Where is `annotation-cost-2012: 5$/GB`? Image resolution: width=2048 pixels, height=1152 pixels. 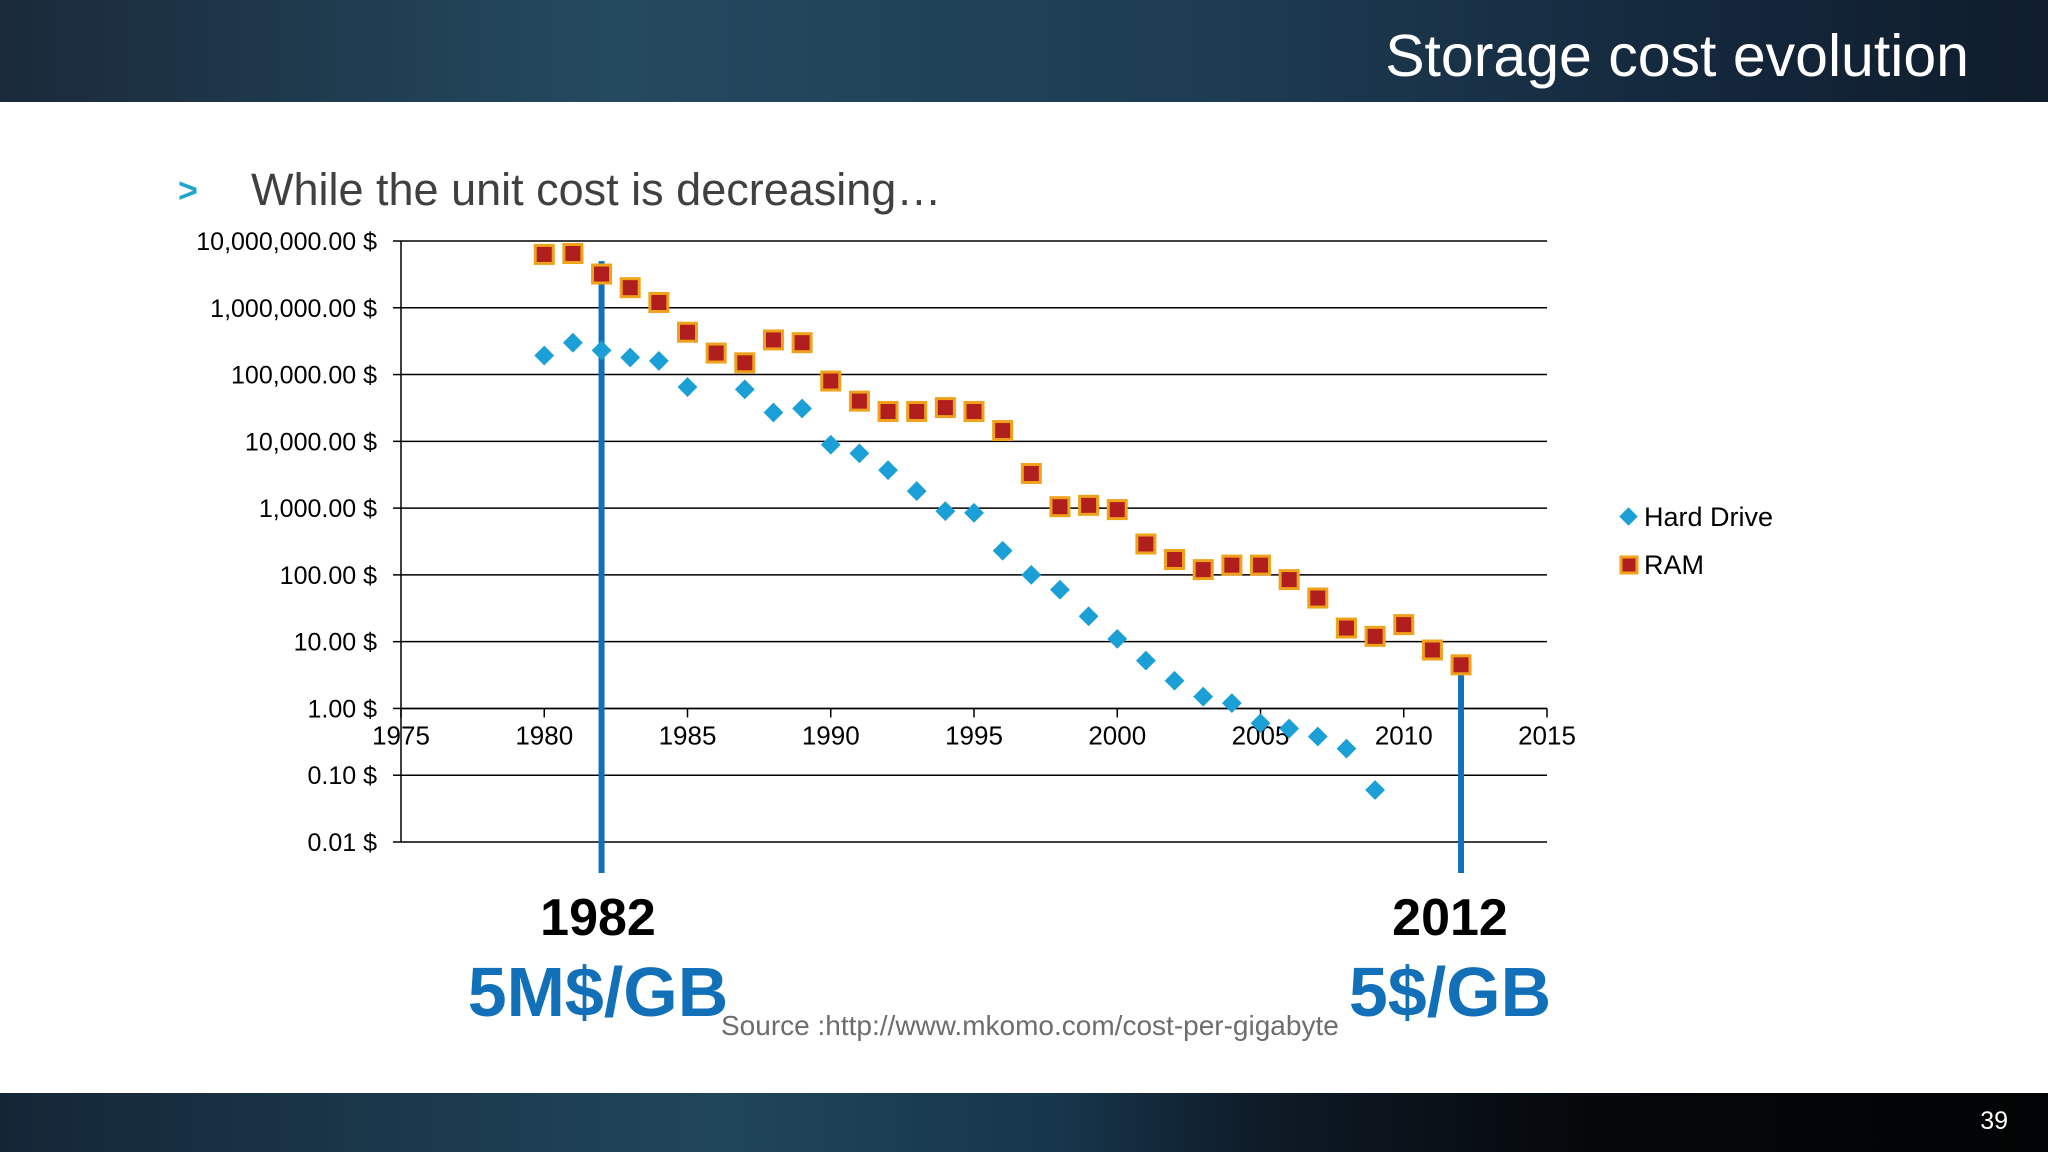
annotation-cost-2012: 5$/GB is located at coordinates (1450, 992).